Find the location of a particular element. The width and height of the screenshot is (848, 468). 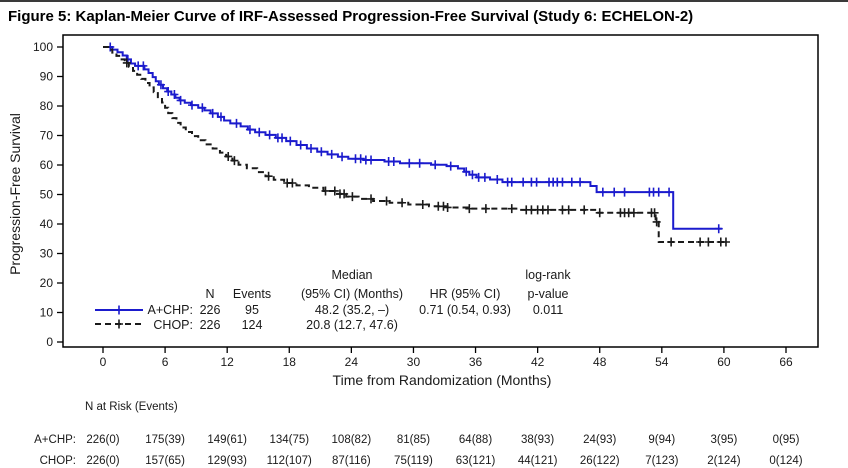

x-axis-title: Time from Randomization (Months) is located at coordinates (442, 380).